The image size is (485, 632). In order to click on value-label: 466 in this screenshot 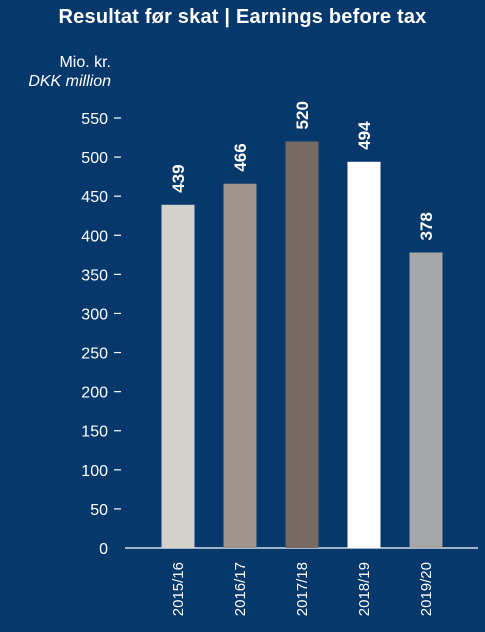, I will do `click(240, 157)`.